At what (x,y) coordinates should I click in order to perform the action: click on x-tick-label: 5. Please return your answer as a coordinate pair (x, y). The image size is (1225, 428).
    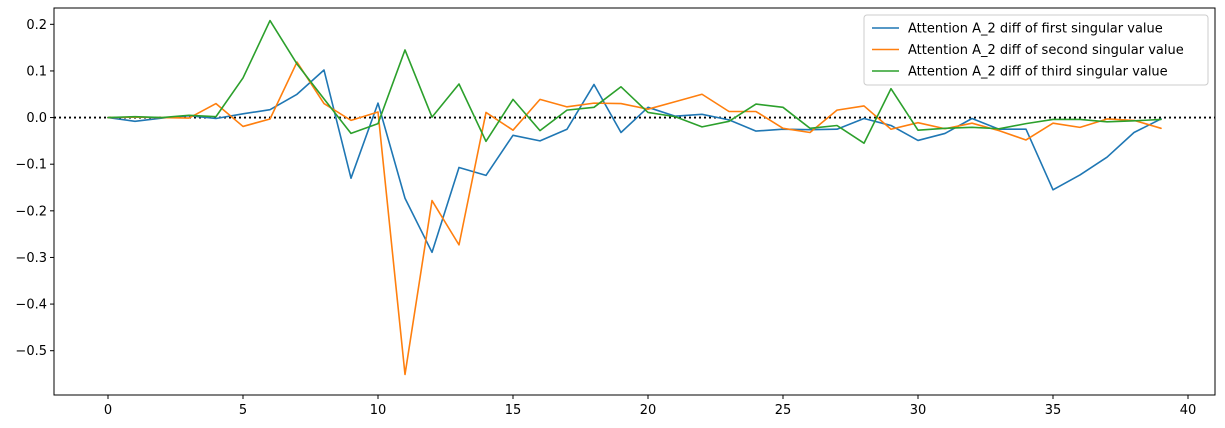
    Looking at the image, I should click on (243, 410).